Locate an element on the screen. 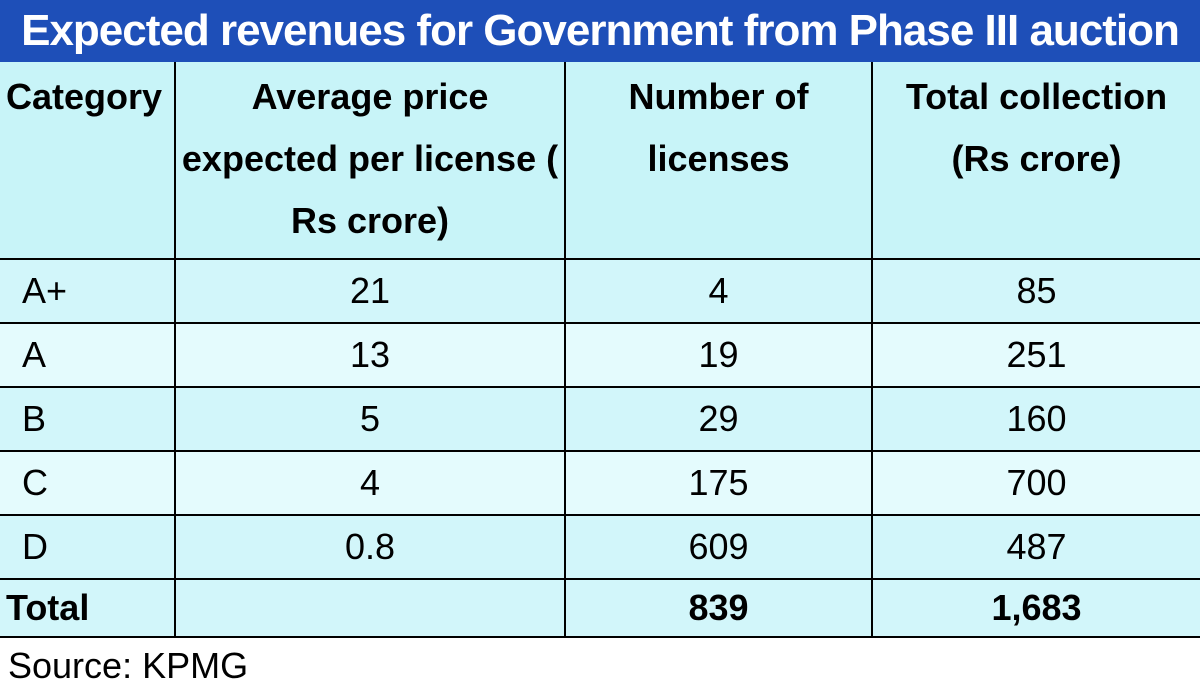 This screenshot has width=1200, height=692. table-row: C 4 175 700 is located at coordinates (600, 483).